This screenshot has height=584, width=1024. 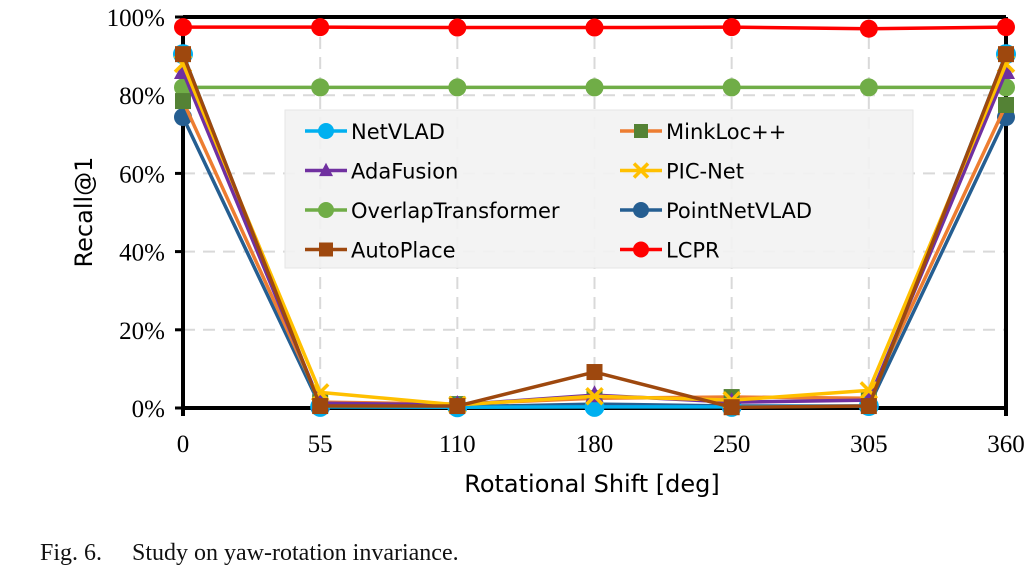 What do you see at coordinates (732, 444) in the screenshot?
I see `x-tick-label: 250` at bounding box center [732, 444].